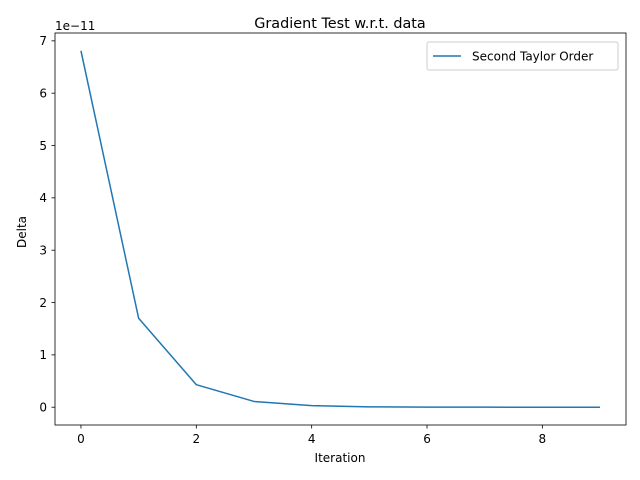 This screenshot has width=640, height=480. I want to click on y-tick-label: 5, so click(43, 146).